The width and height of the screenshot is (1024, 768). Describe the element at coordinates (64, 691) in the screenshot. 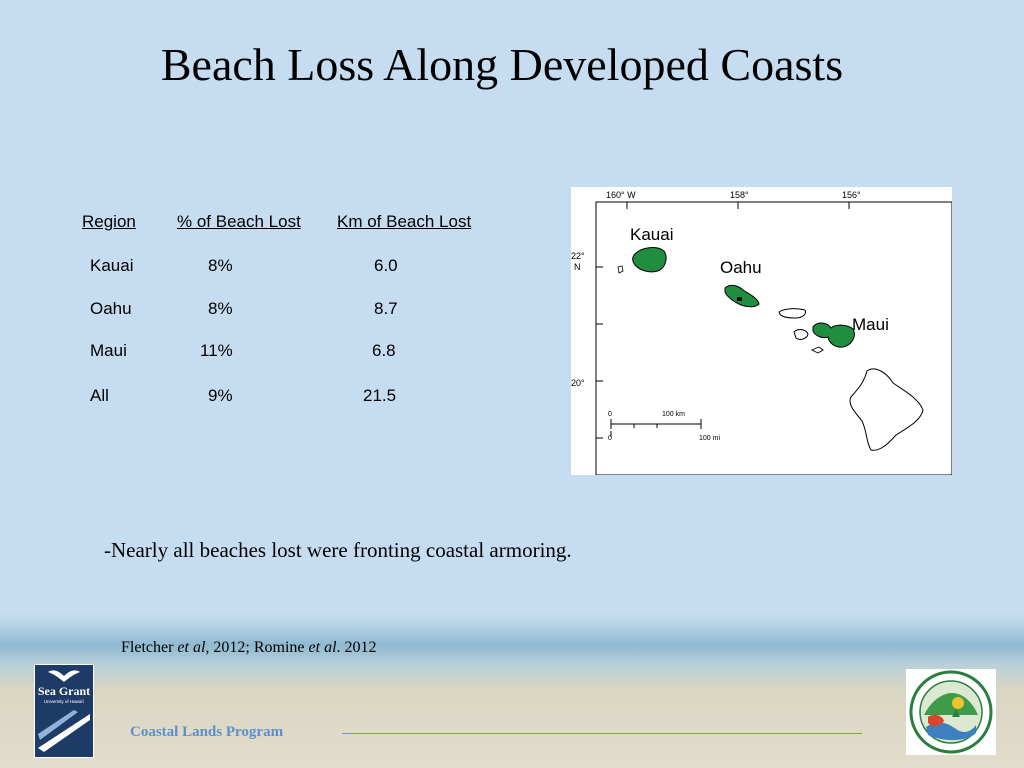

I see `logo-text: Sea Grant` at that location.